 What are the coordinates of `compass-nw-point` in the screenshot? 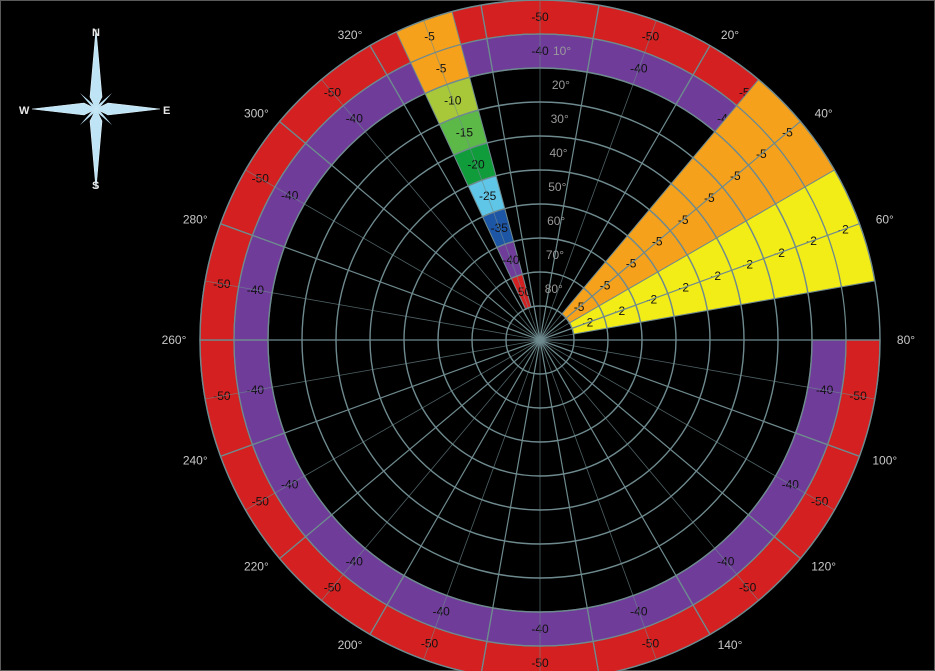 It's located at (88, 101).